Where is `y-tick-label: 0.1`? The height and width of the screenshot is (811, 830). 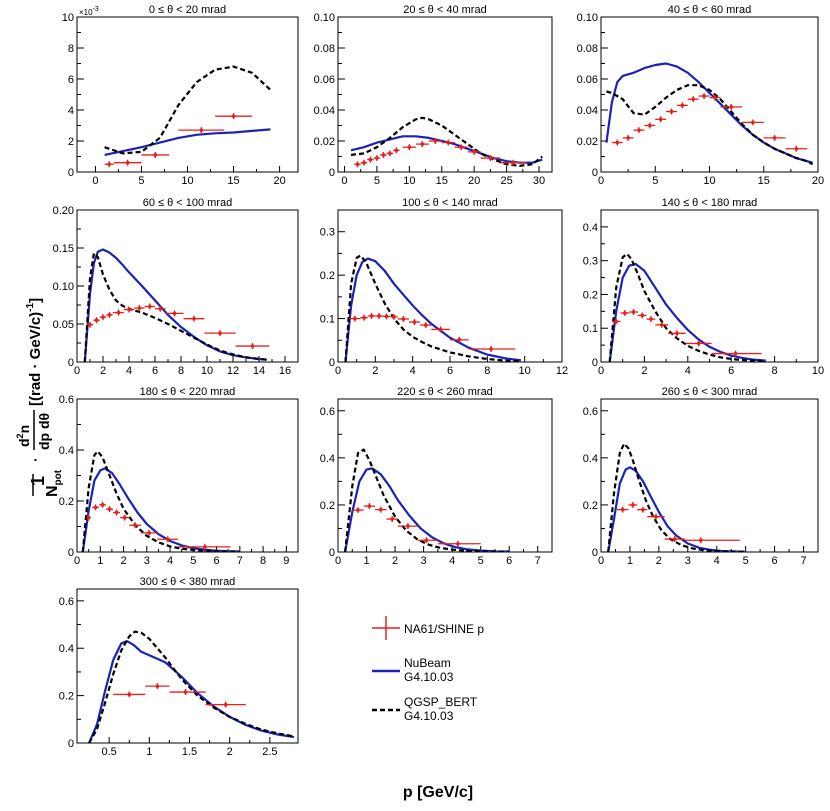 y-tick-label: 0.1 is located at coordinates (590, 329).